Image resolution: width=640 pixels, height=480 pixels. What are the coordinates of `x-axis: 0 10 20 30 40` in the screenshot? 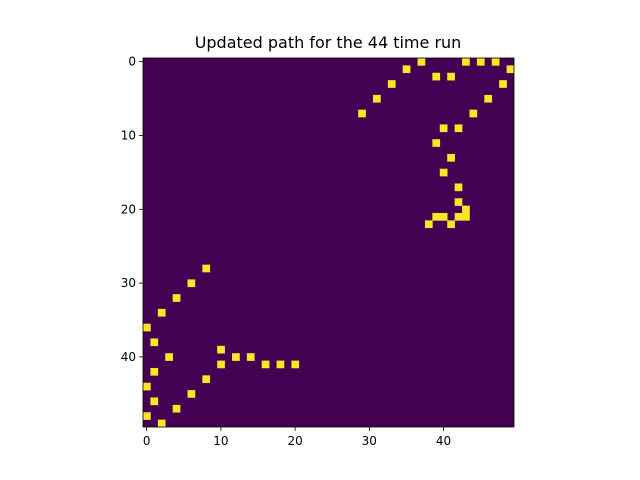 It's located at (297, 437).